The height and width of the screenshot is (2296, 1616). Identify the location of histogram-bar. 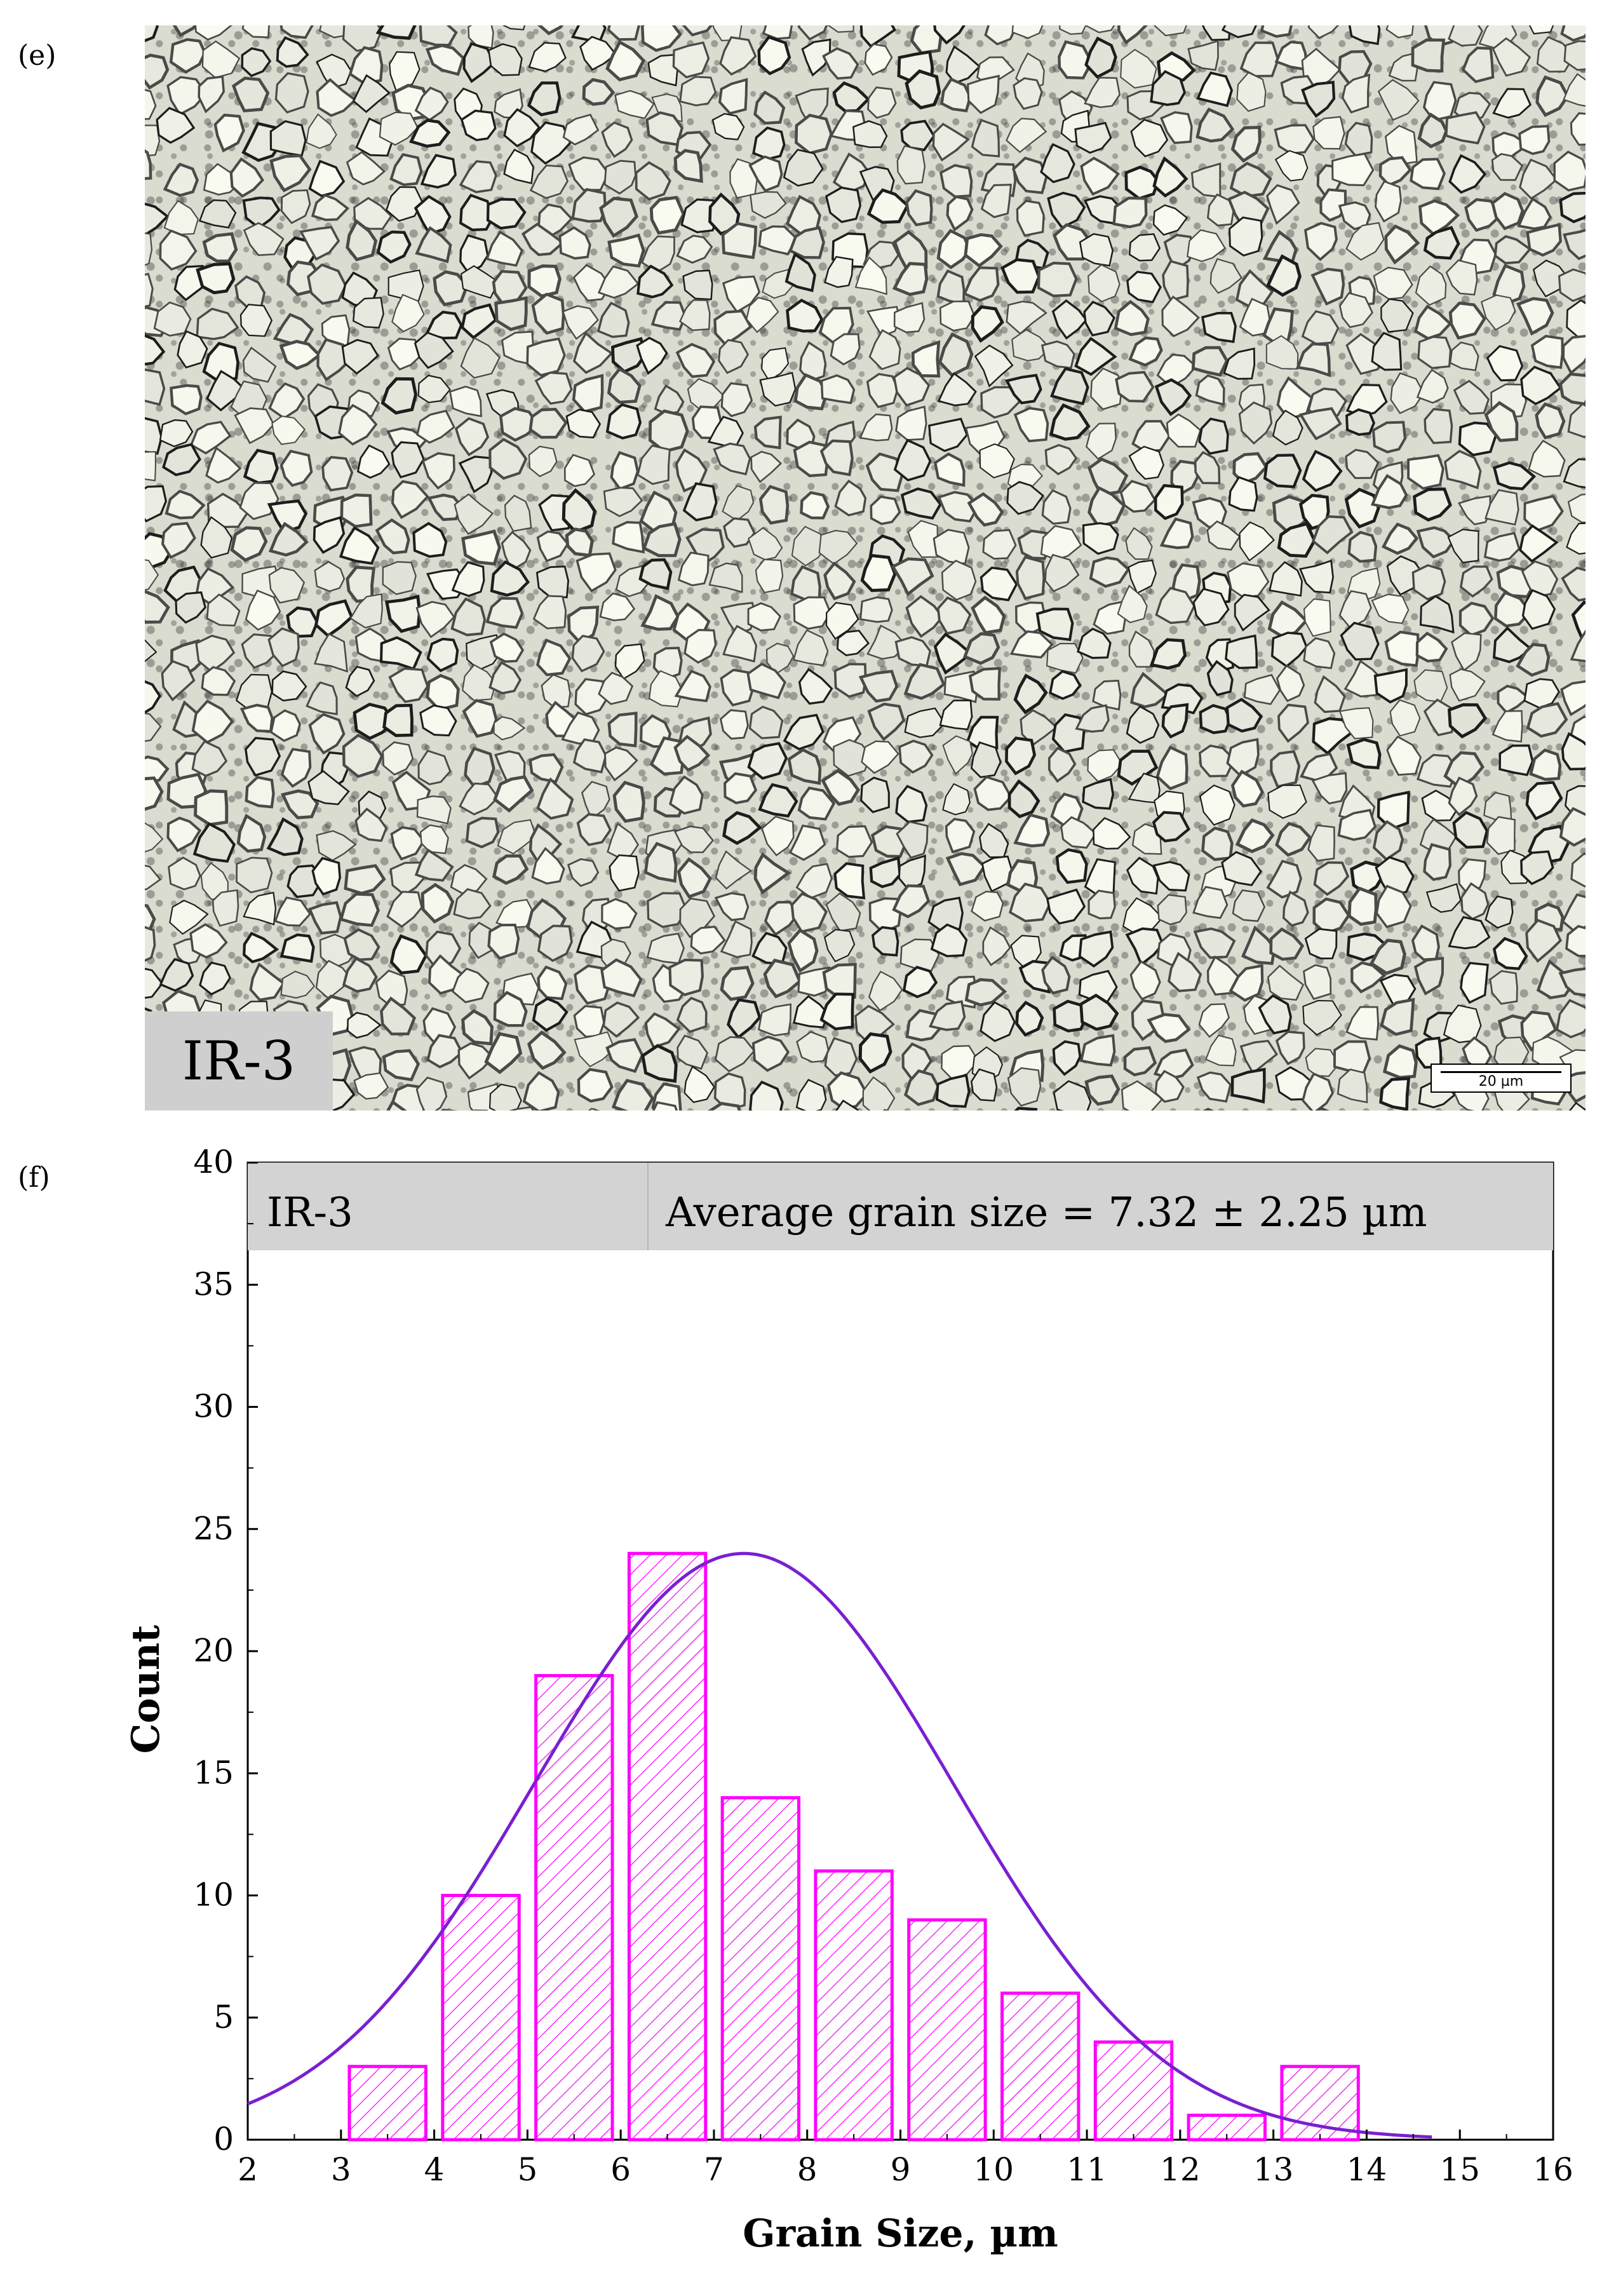
(387, 2103).